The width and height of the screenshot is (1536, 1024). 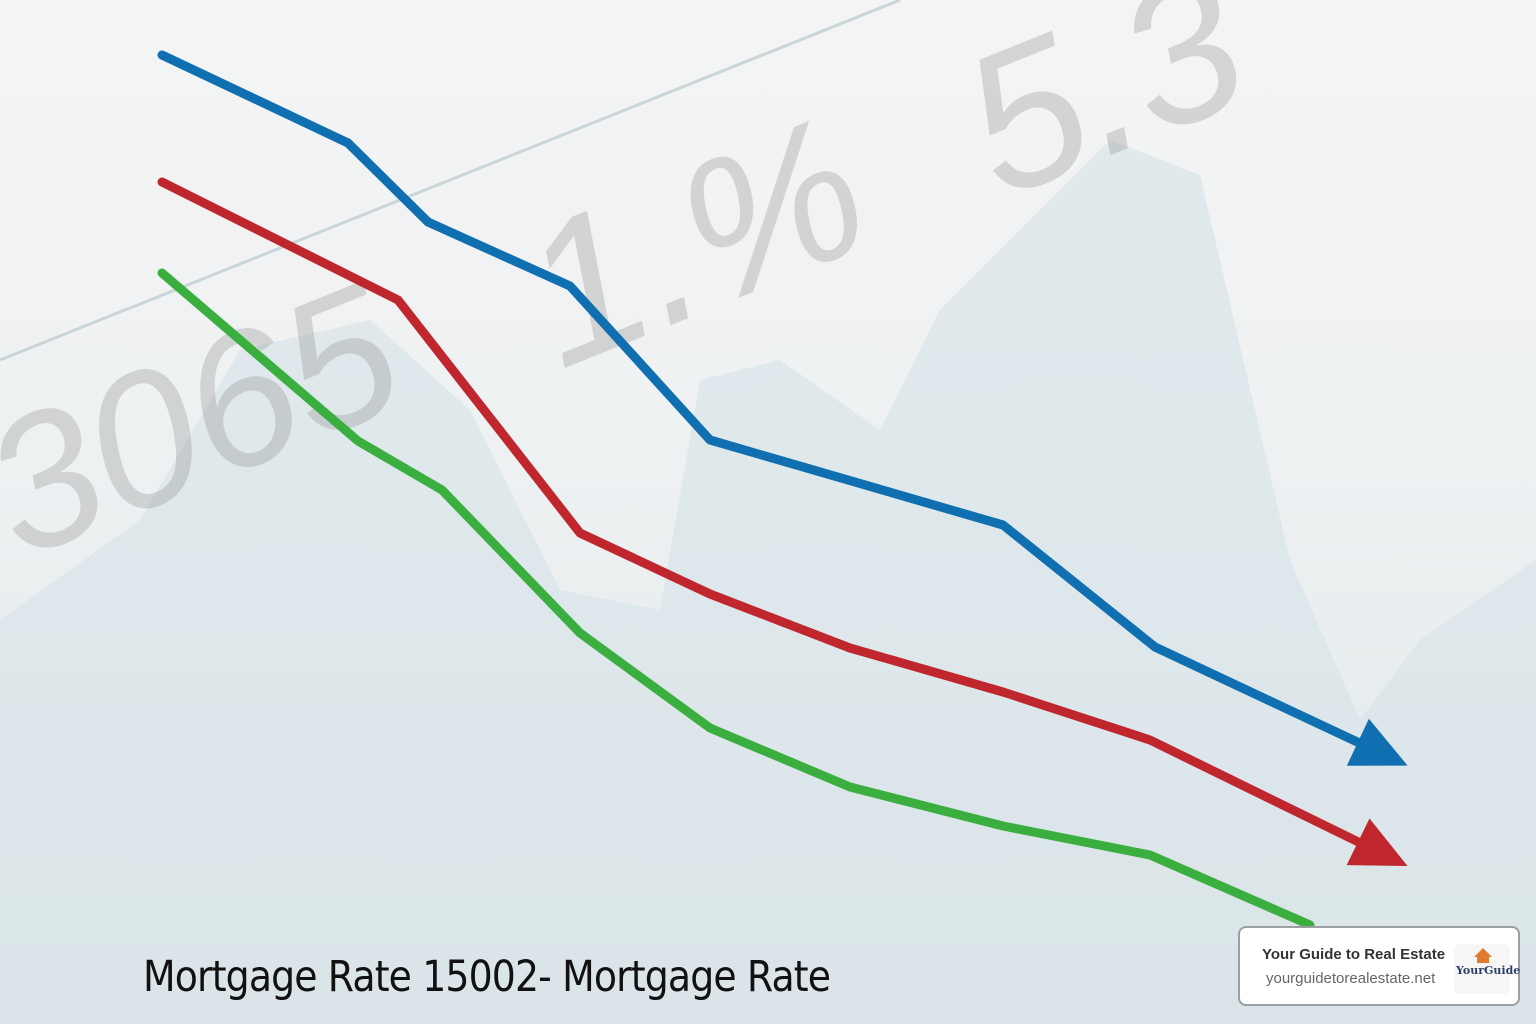 What do you see at coordinates (487, 977) in the screenshot?
I see `chart-caption: Mortgage Rate 15002- Mortgage Rate` at bounding box center [487, 977].